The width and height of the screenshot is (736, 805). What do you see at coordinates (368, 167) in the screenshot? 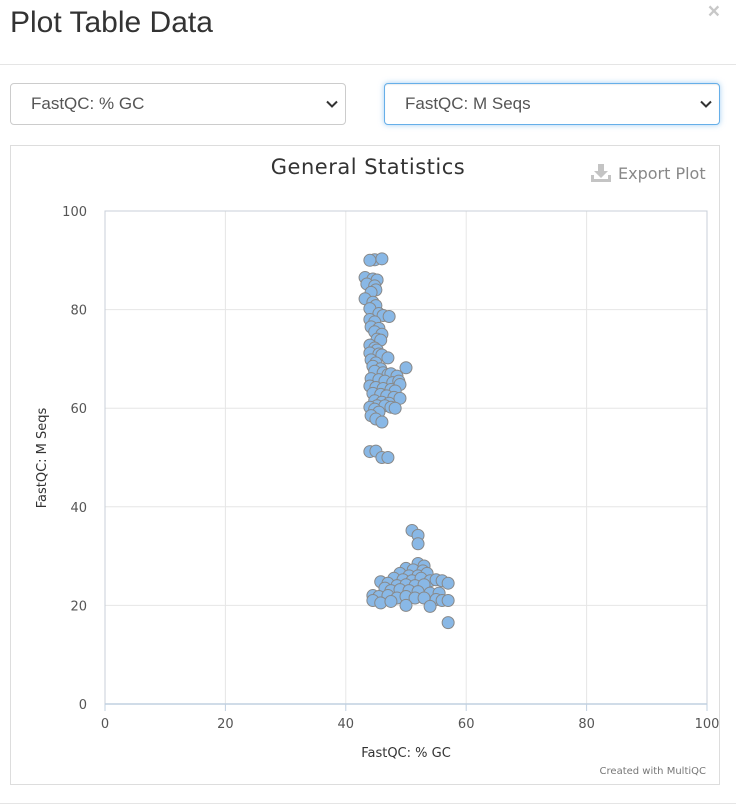
I see `chart-title: General Statistics` at bounding box center [368, 167].